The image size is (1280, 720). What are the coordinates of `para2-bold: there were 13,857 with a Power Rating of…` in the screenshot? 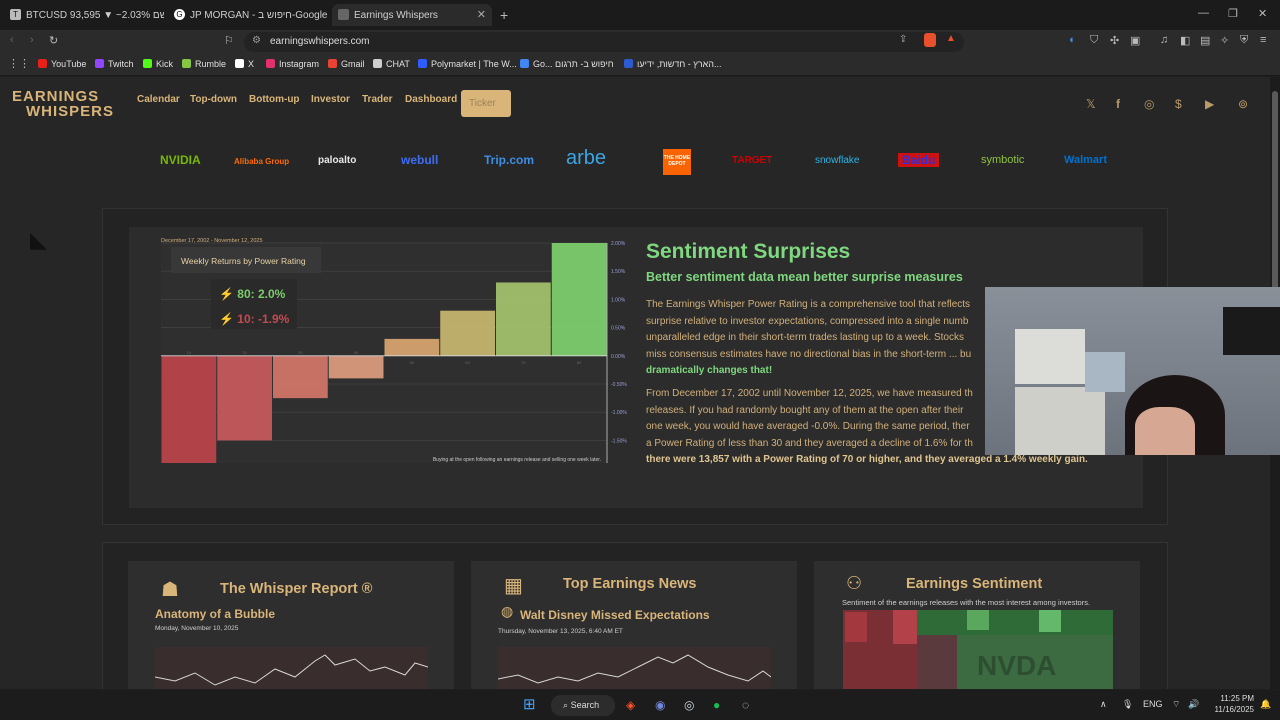 It's located at (867, 459).